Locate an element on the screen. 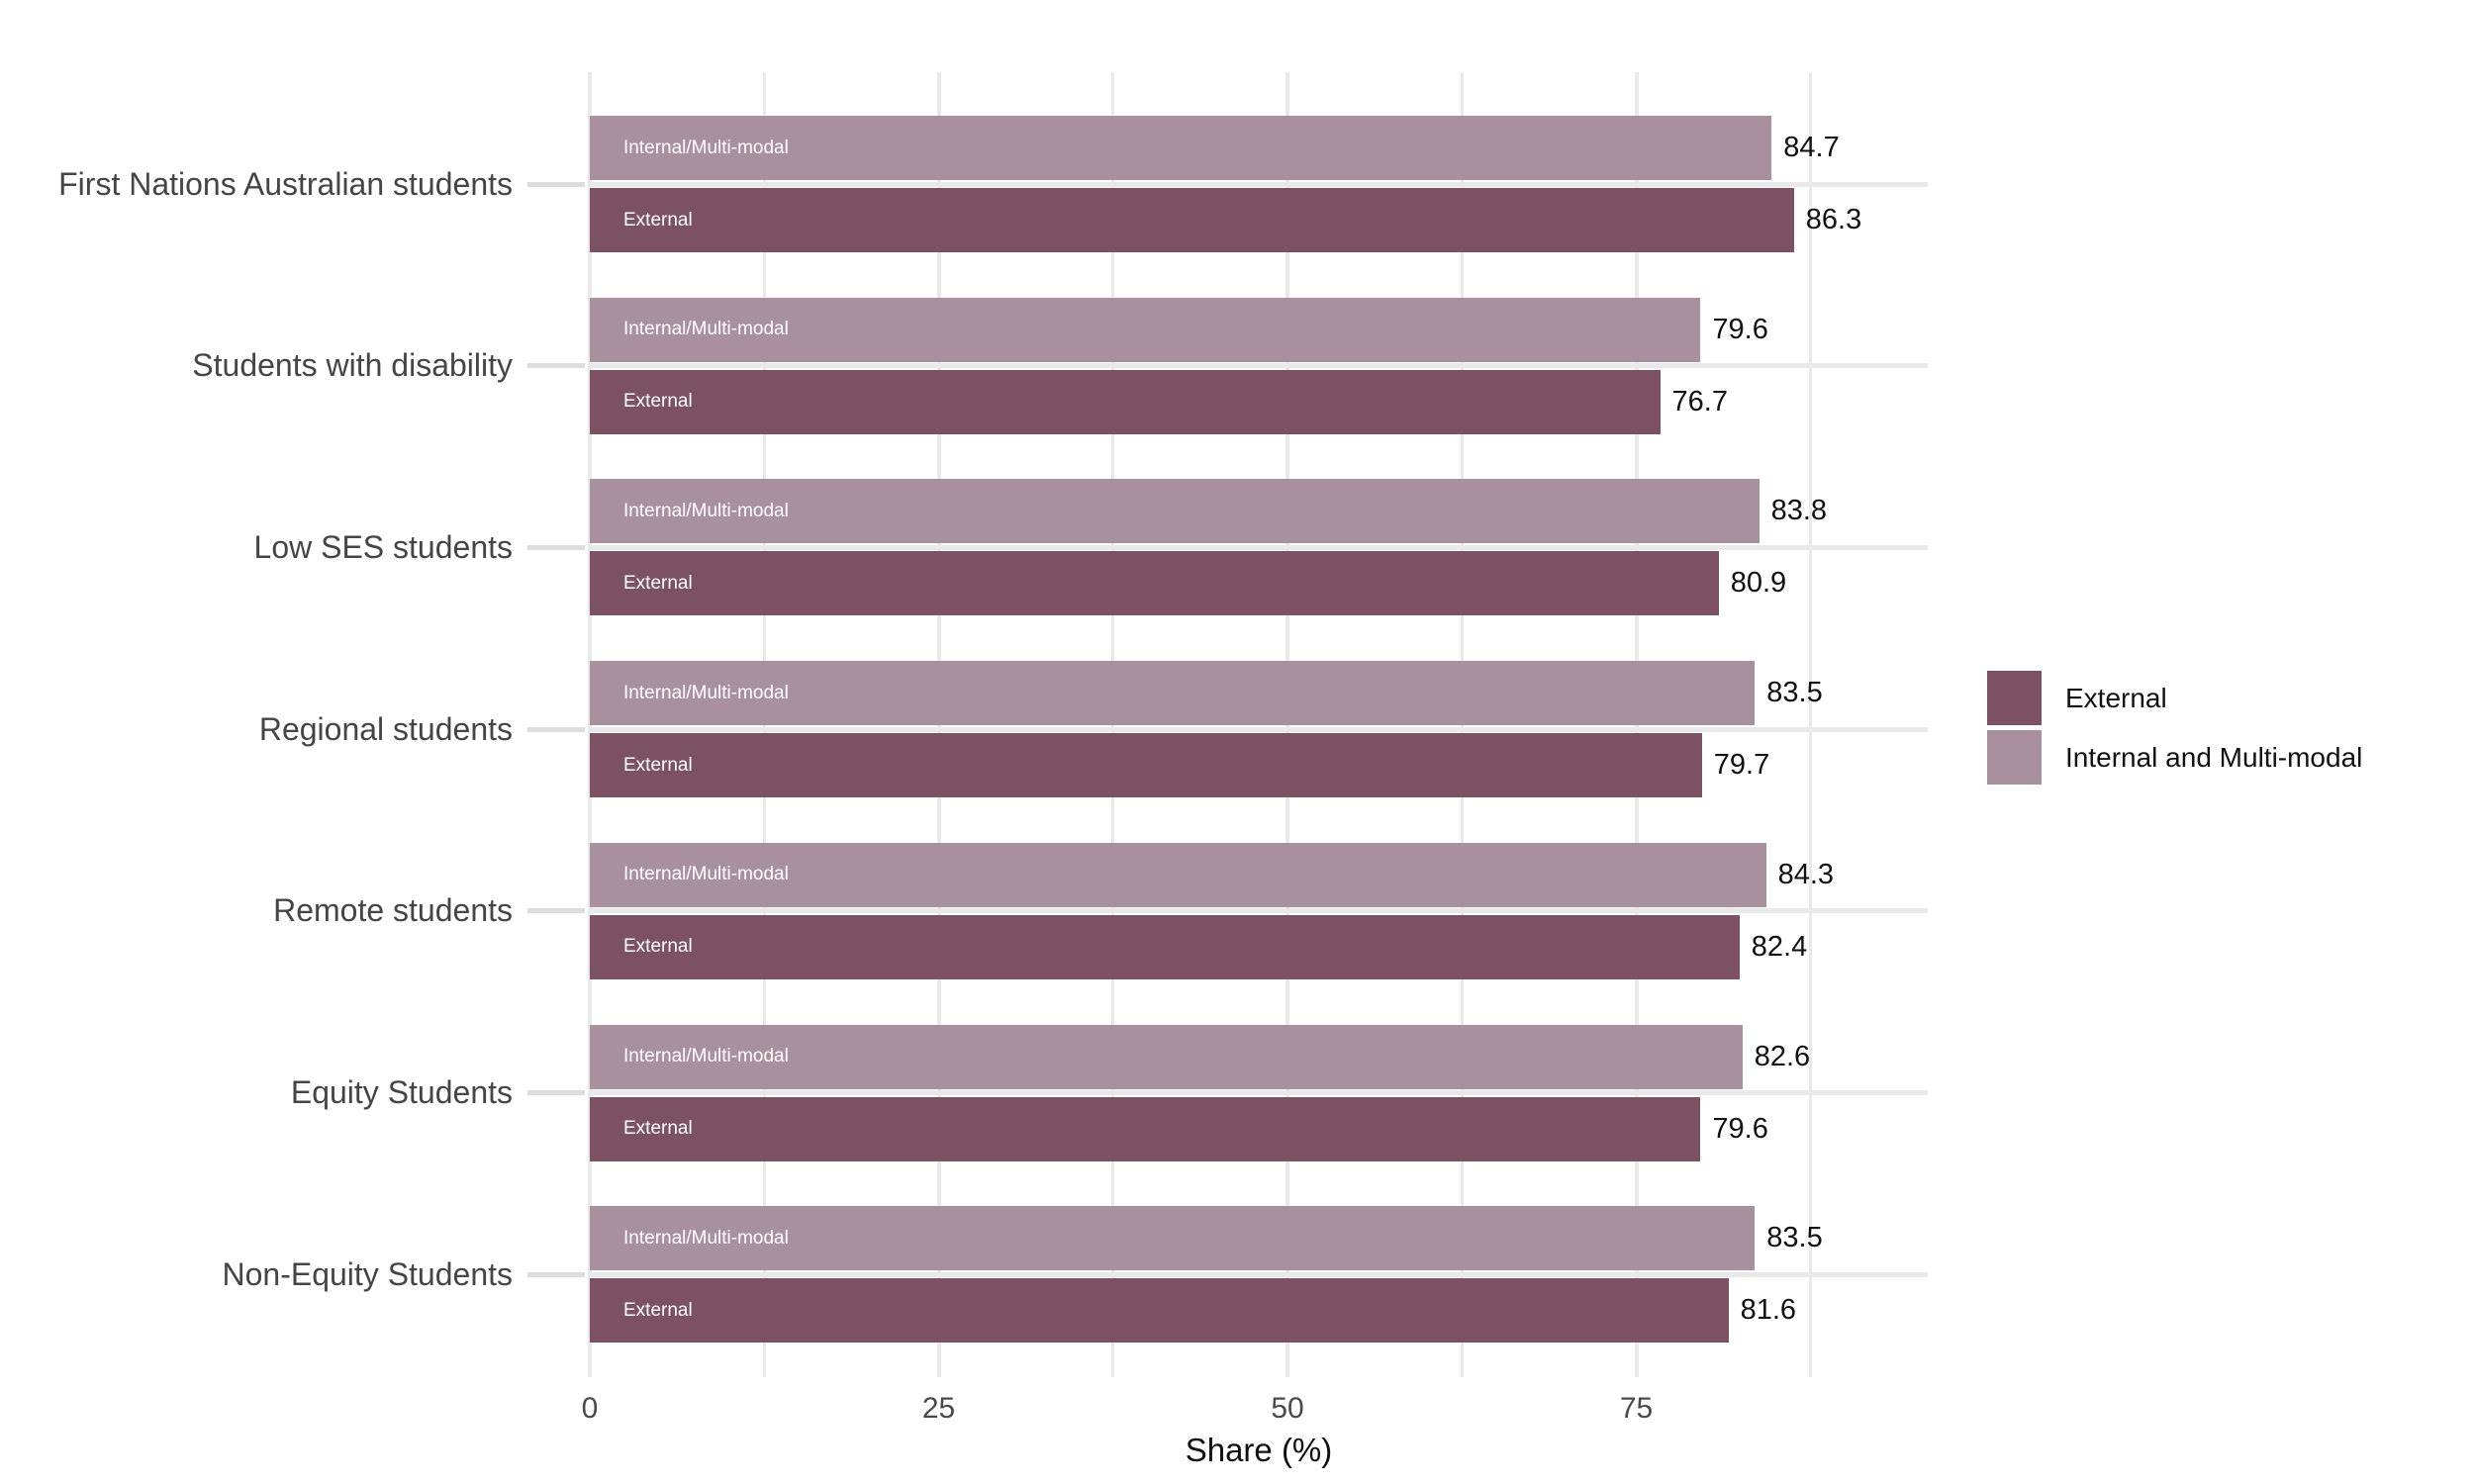 The image size is (2474, 1484). category-label: First Nations Australian students is located at coordinates (285, 183).